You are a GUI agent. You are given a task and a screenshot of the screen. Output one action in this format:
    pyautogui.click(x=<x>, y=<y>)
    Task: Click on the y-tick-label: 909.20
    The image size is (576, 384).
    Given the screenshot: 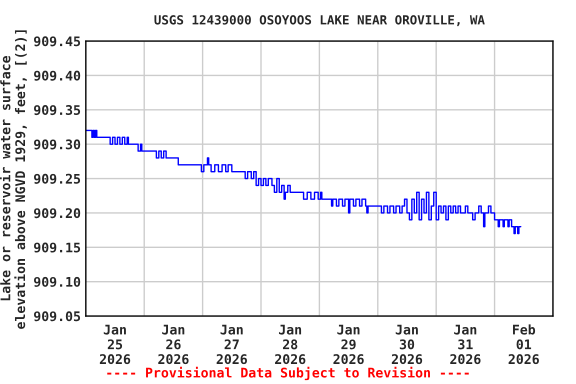 What is the action you would take?
    pyautogui.click(x=57, y=213)
    